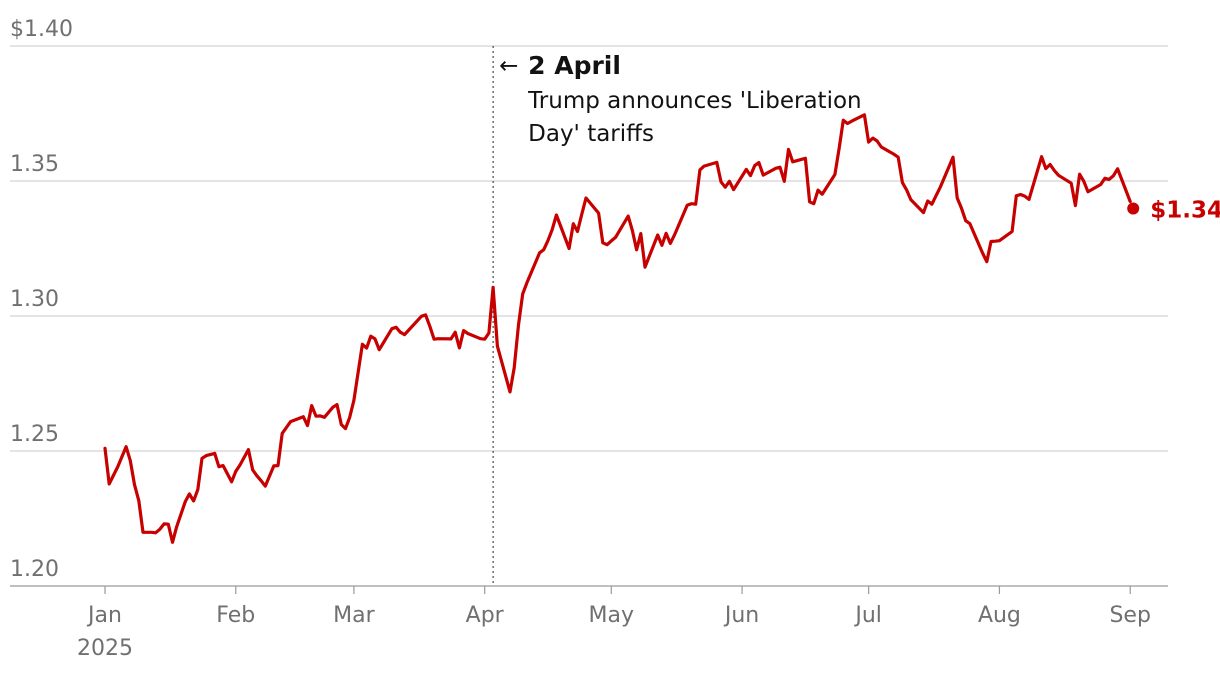 The image size is (1220, 676). Describe the element at coordinates (574, 65) in the screenshot. I see `annotation-title: 2 April` at that location.